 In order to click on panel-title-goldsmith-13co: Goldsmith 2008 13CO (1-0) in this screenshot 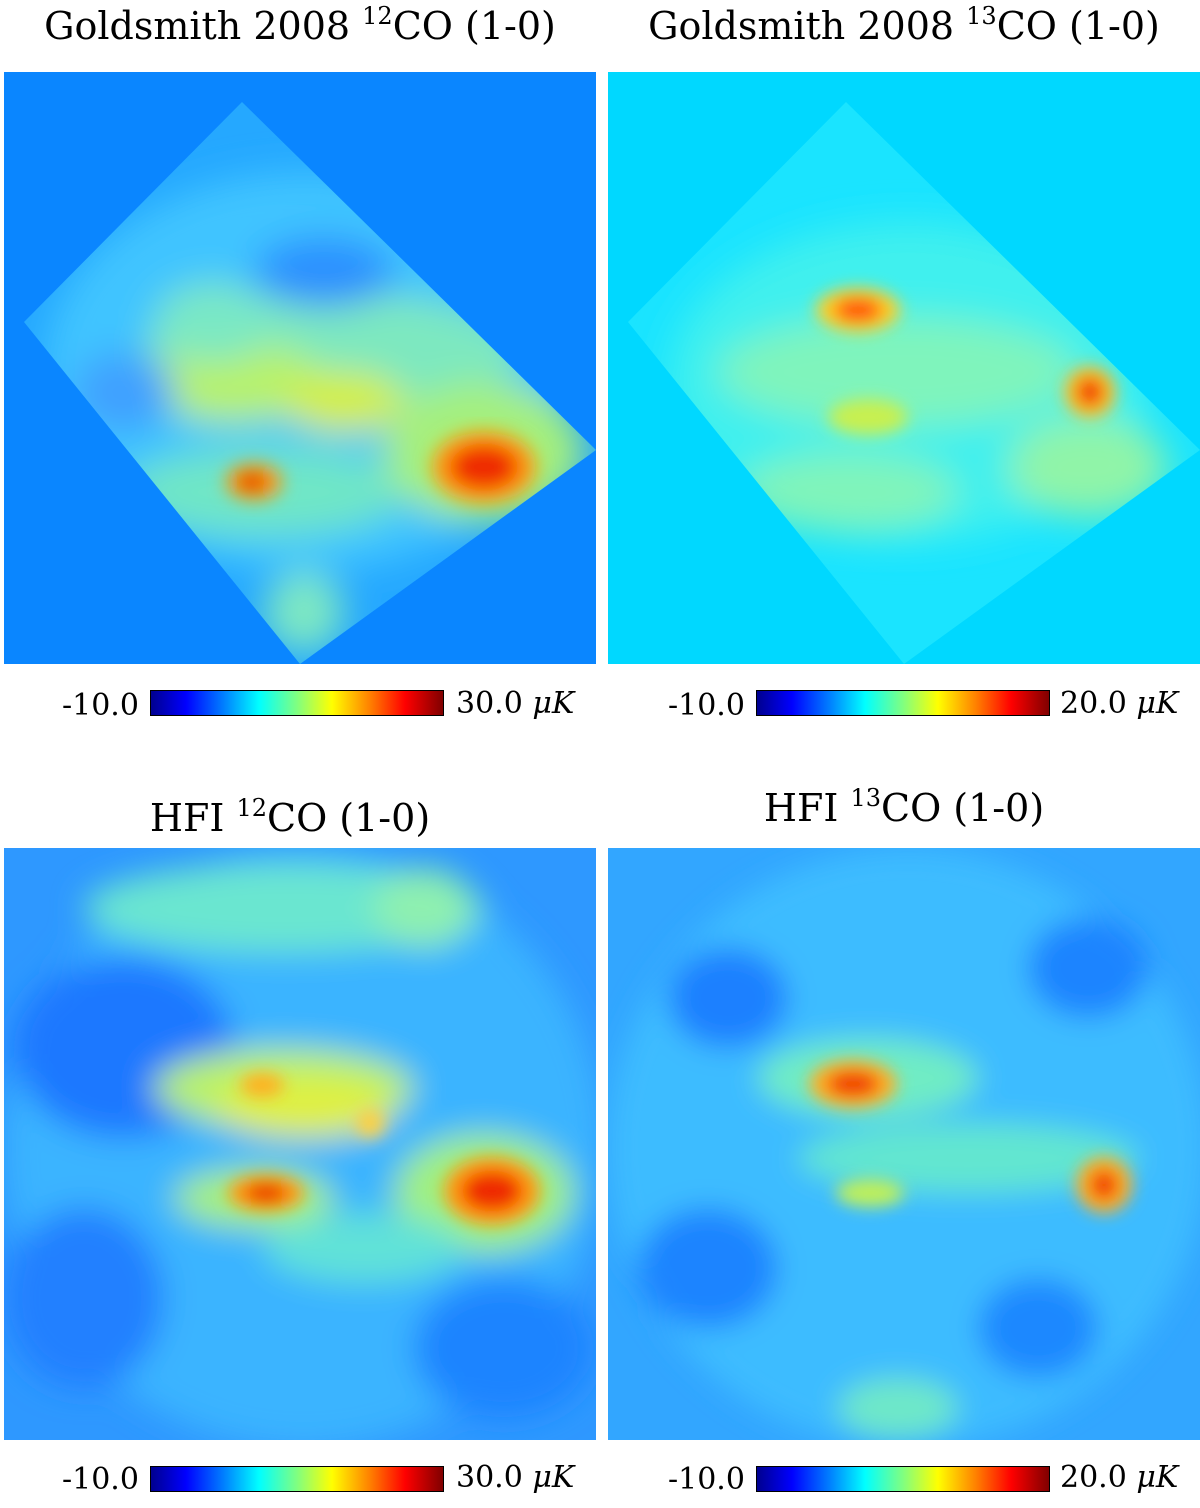, I will do `click(904, 25)`.